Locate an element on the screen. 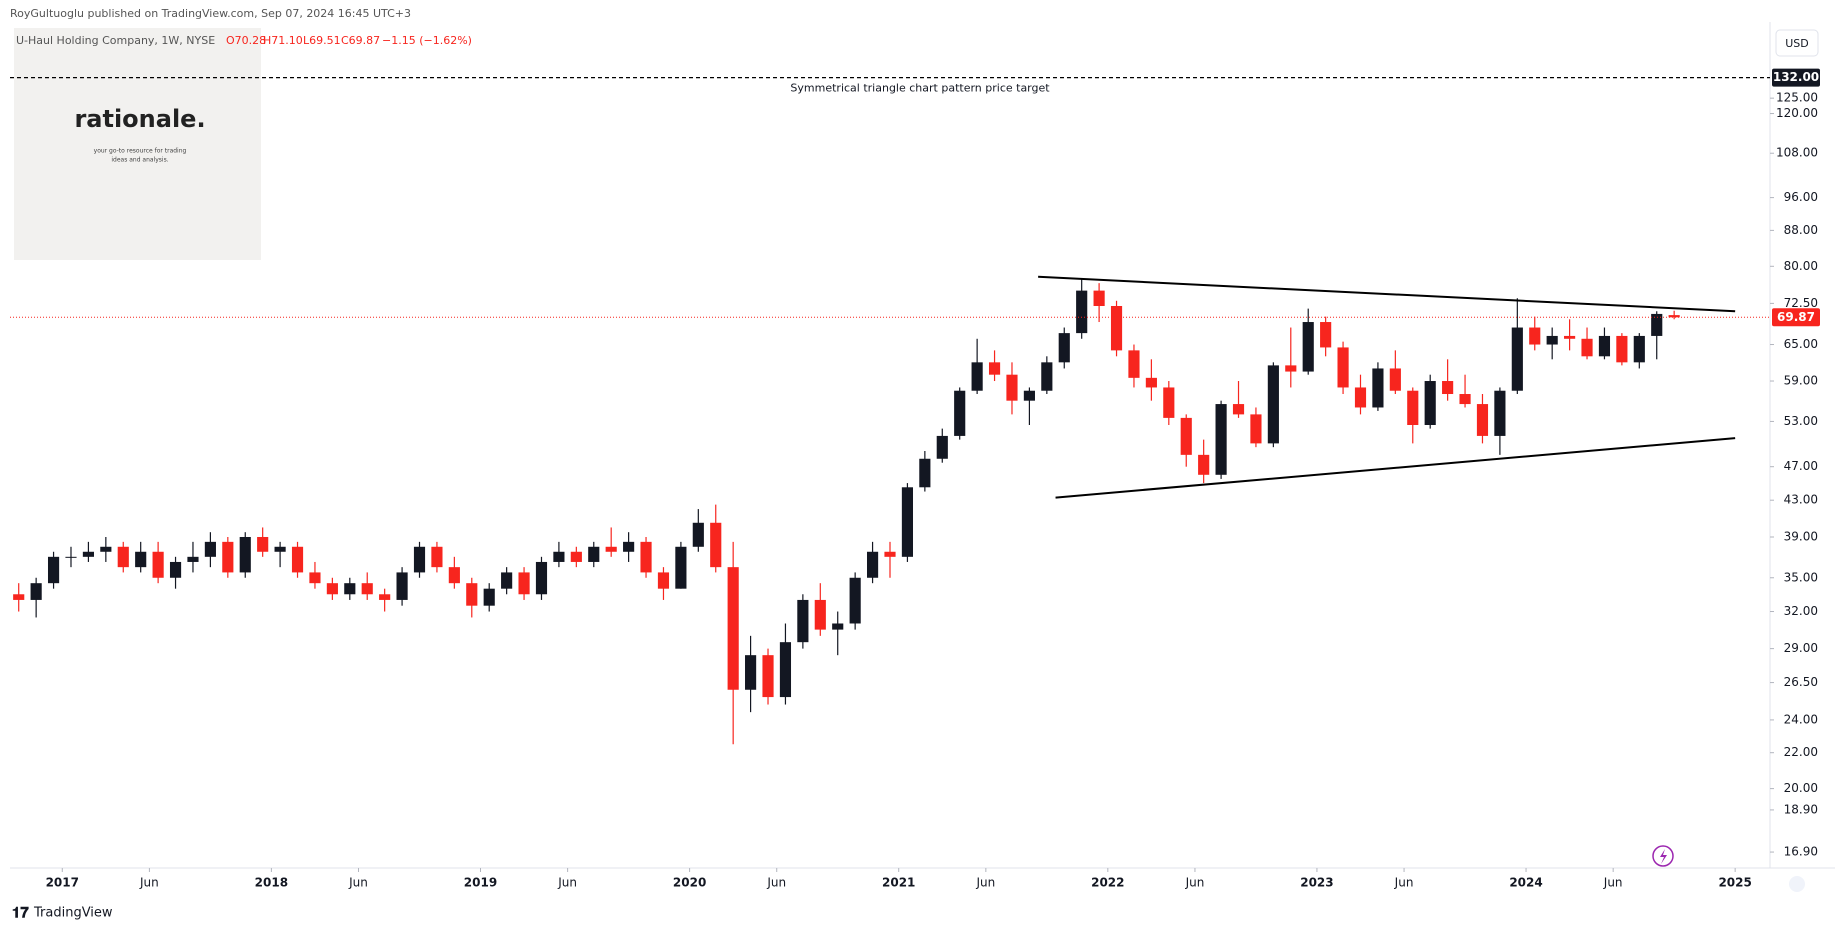  y-tick-label: 32.00 is located at coordinates (1801, 611).